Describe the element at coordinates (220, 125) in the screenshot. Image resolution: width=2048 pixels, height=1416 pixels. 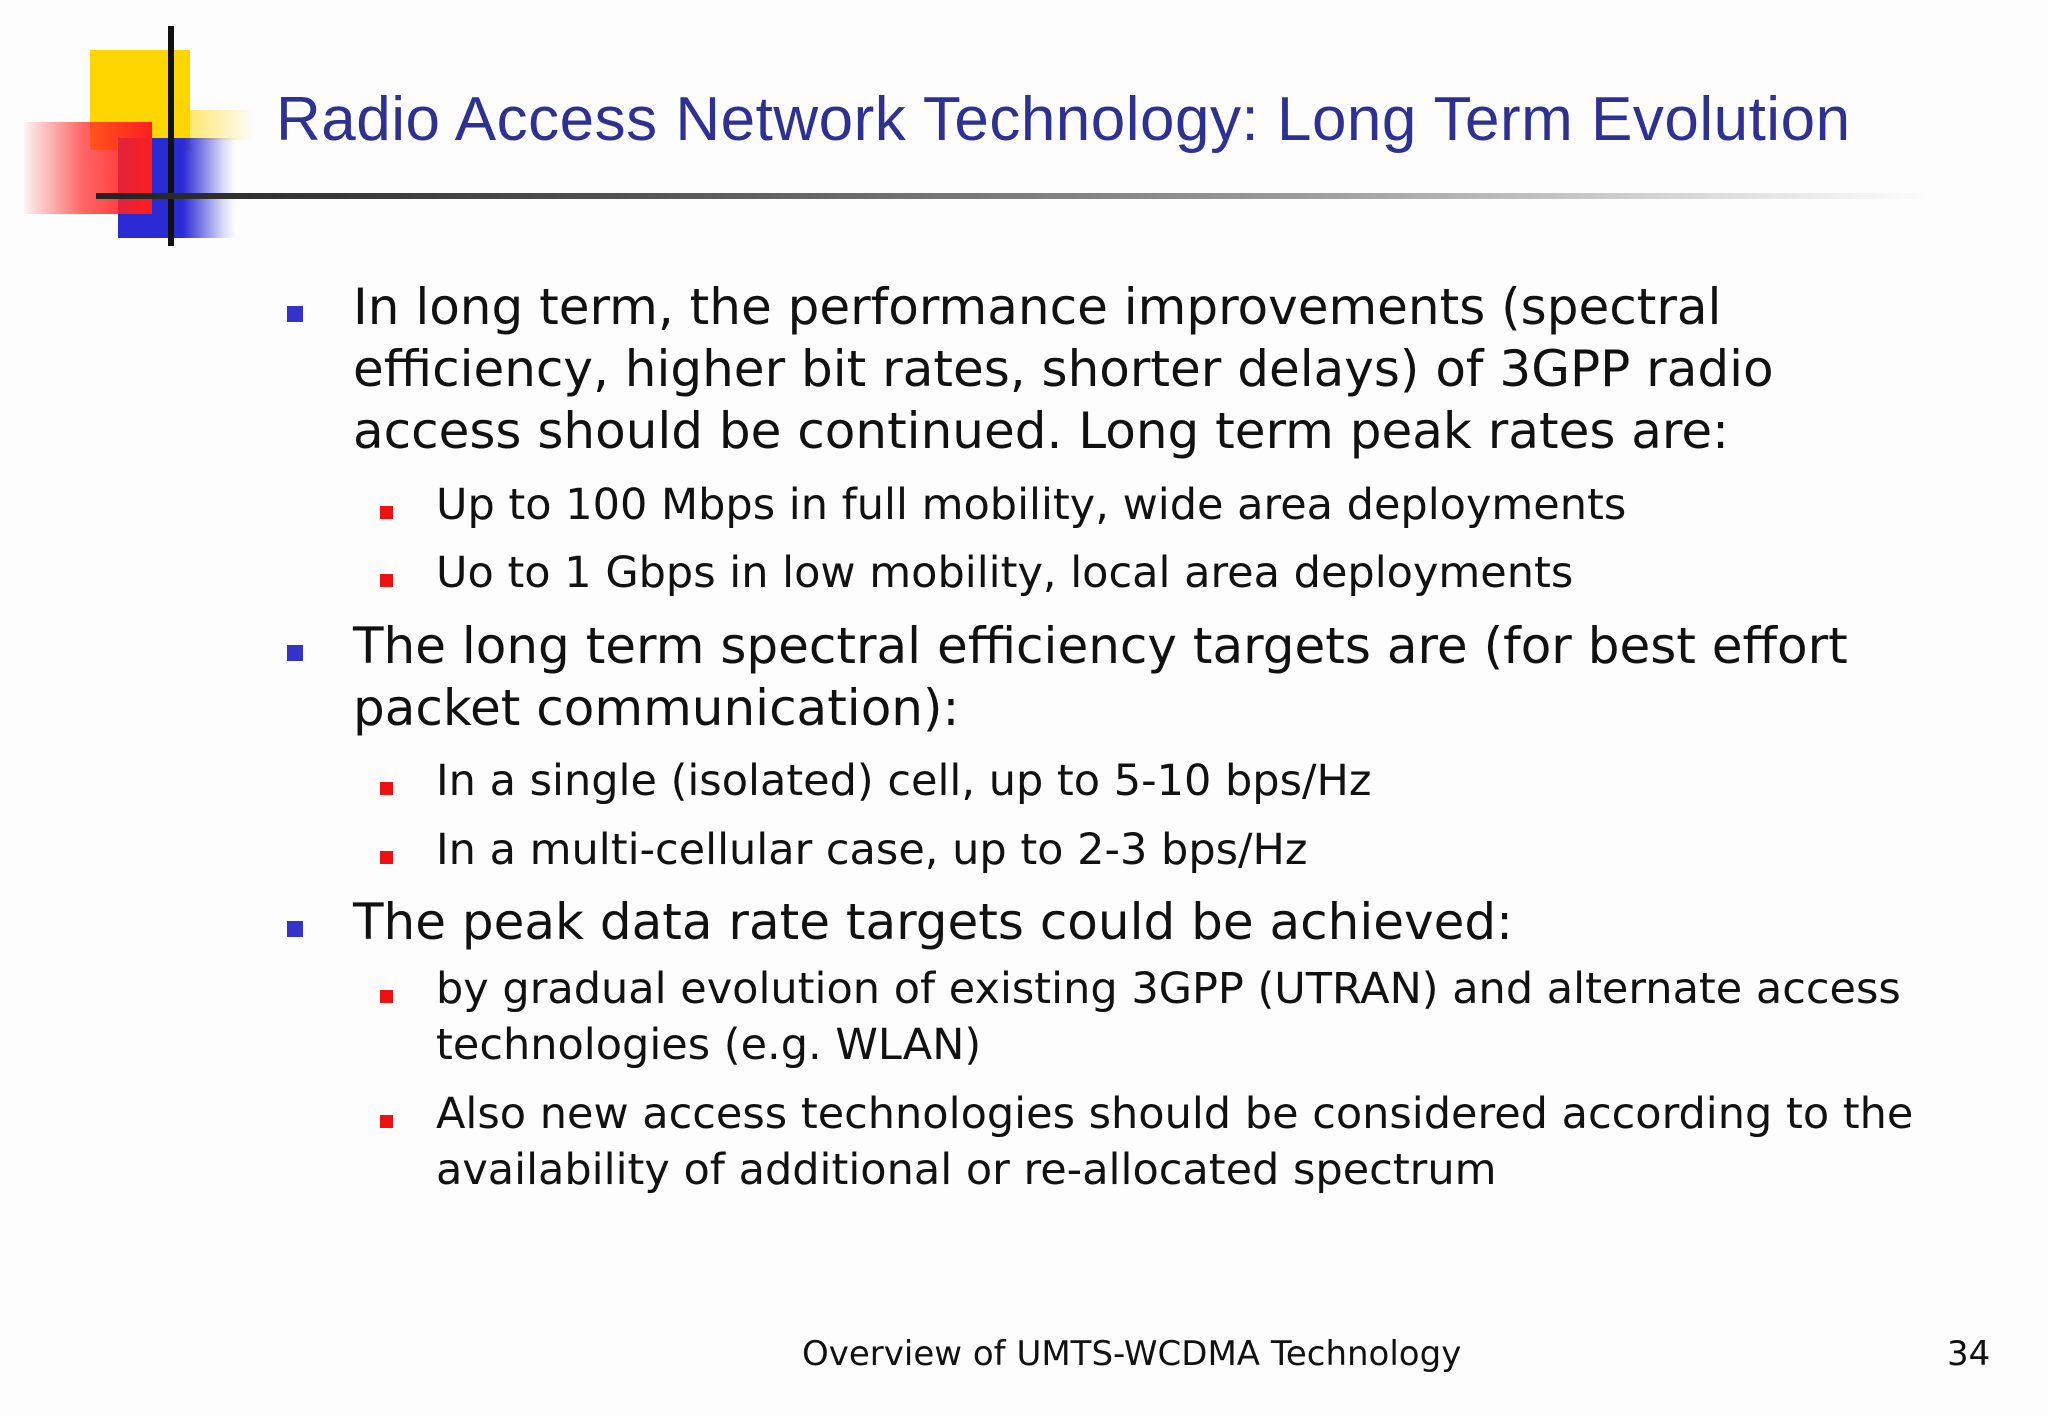
I see `logo-yellow-fade` at that location.